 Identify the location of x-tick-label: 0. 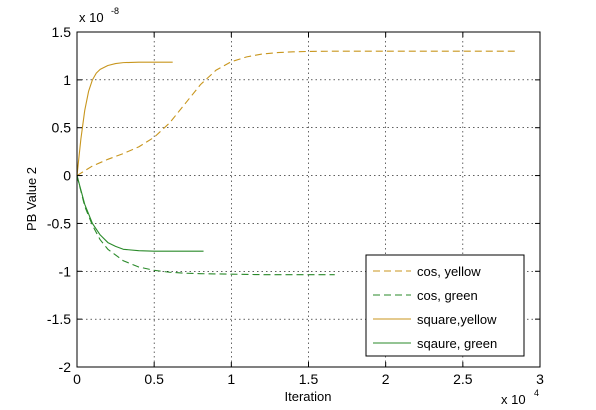
(77, 379).